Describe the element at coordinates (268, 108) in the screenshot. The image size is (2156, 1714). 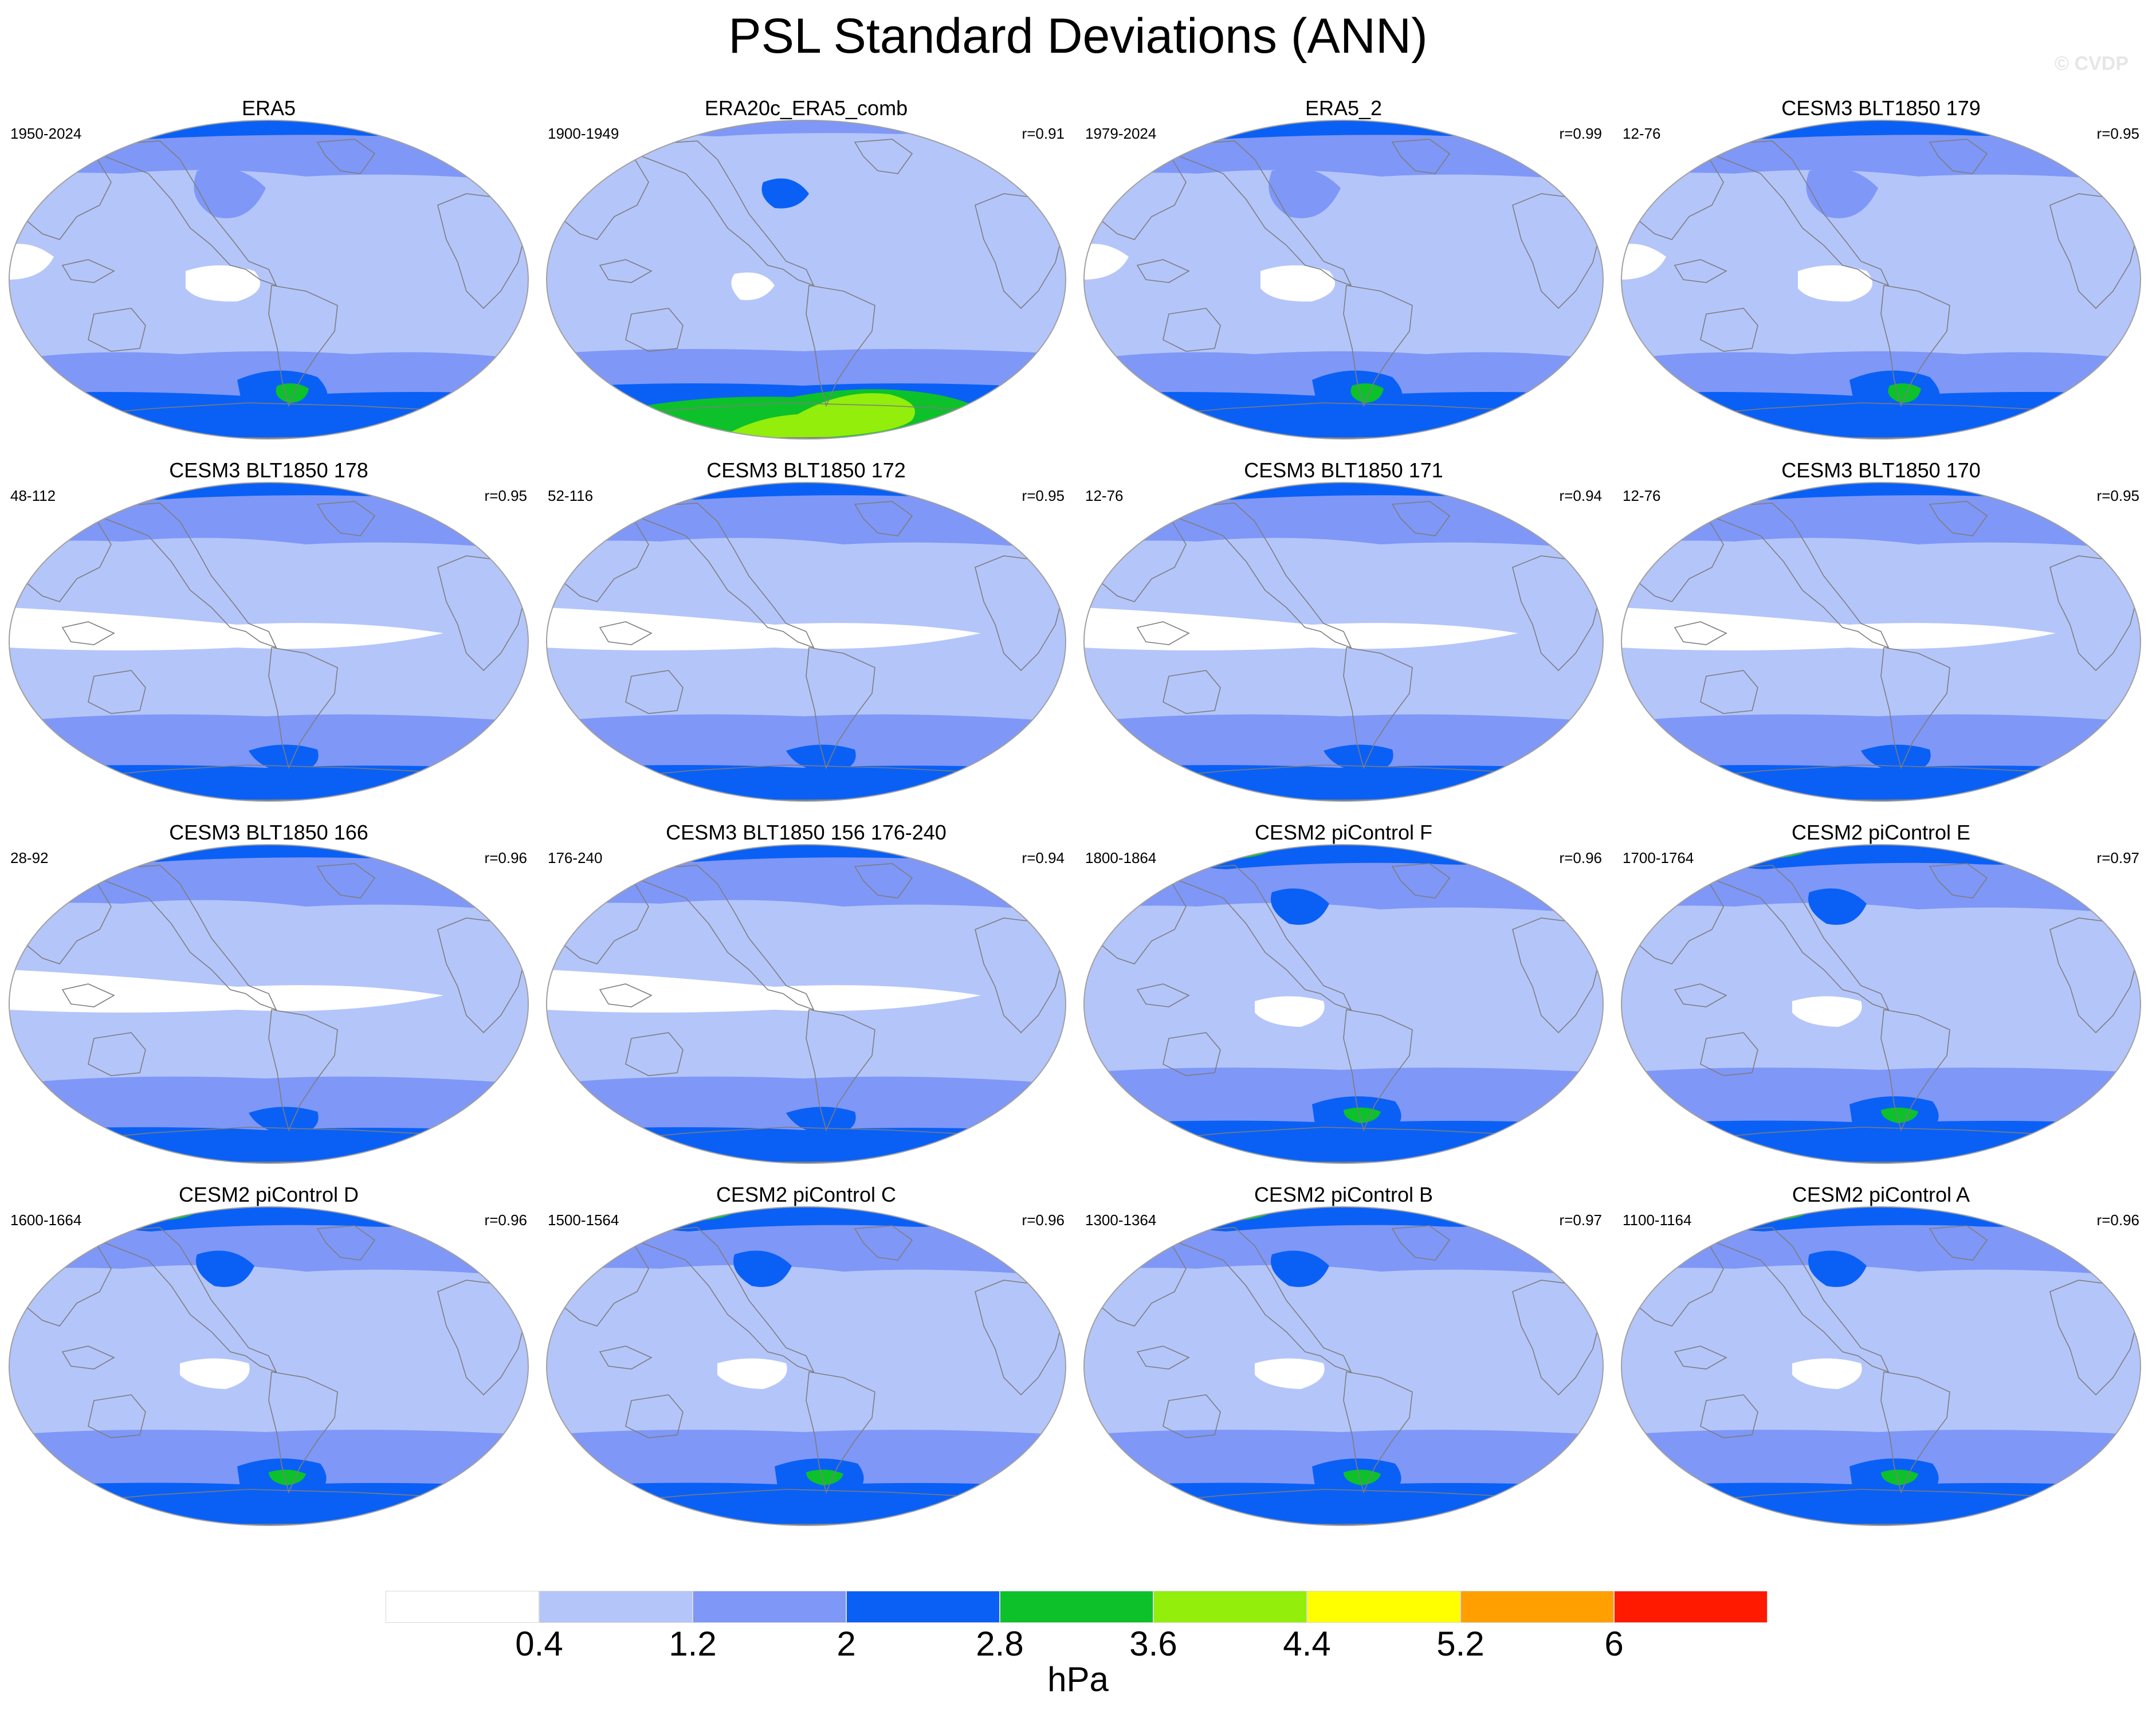
I see `panel-title: ERA5` at that location.